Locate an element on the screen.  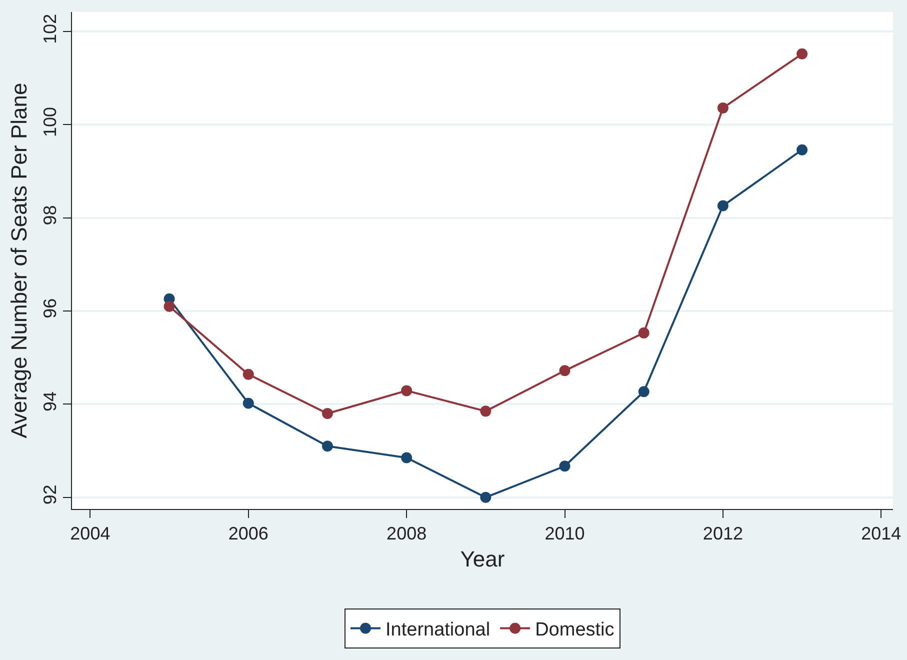
y-tick-label: 96 is located at coordinates (50, 308).